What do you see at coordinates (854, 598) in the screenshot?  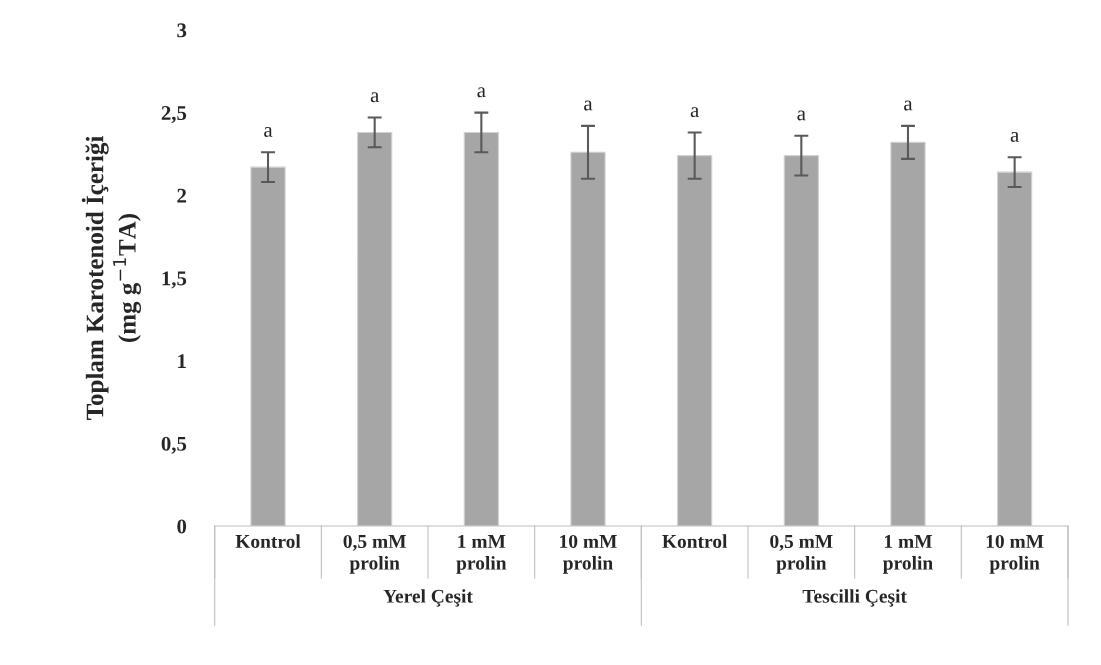 I see `text: Tescilli Çeşit` at bounding box center [854, 598].